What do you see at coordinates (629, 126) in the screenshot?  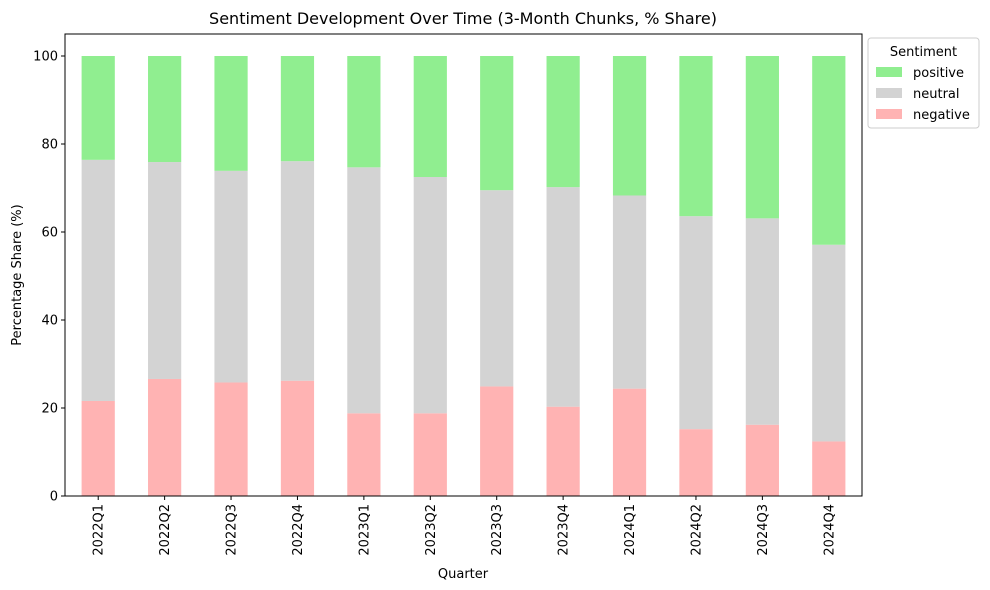 I see `bar-positive-2024Q1` at bounding box center [629, 126].